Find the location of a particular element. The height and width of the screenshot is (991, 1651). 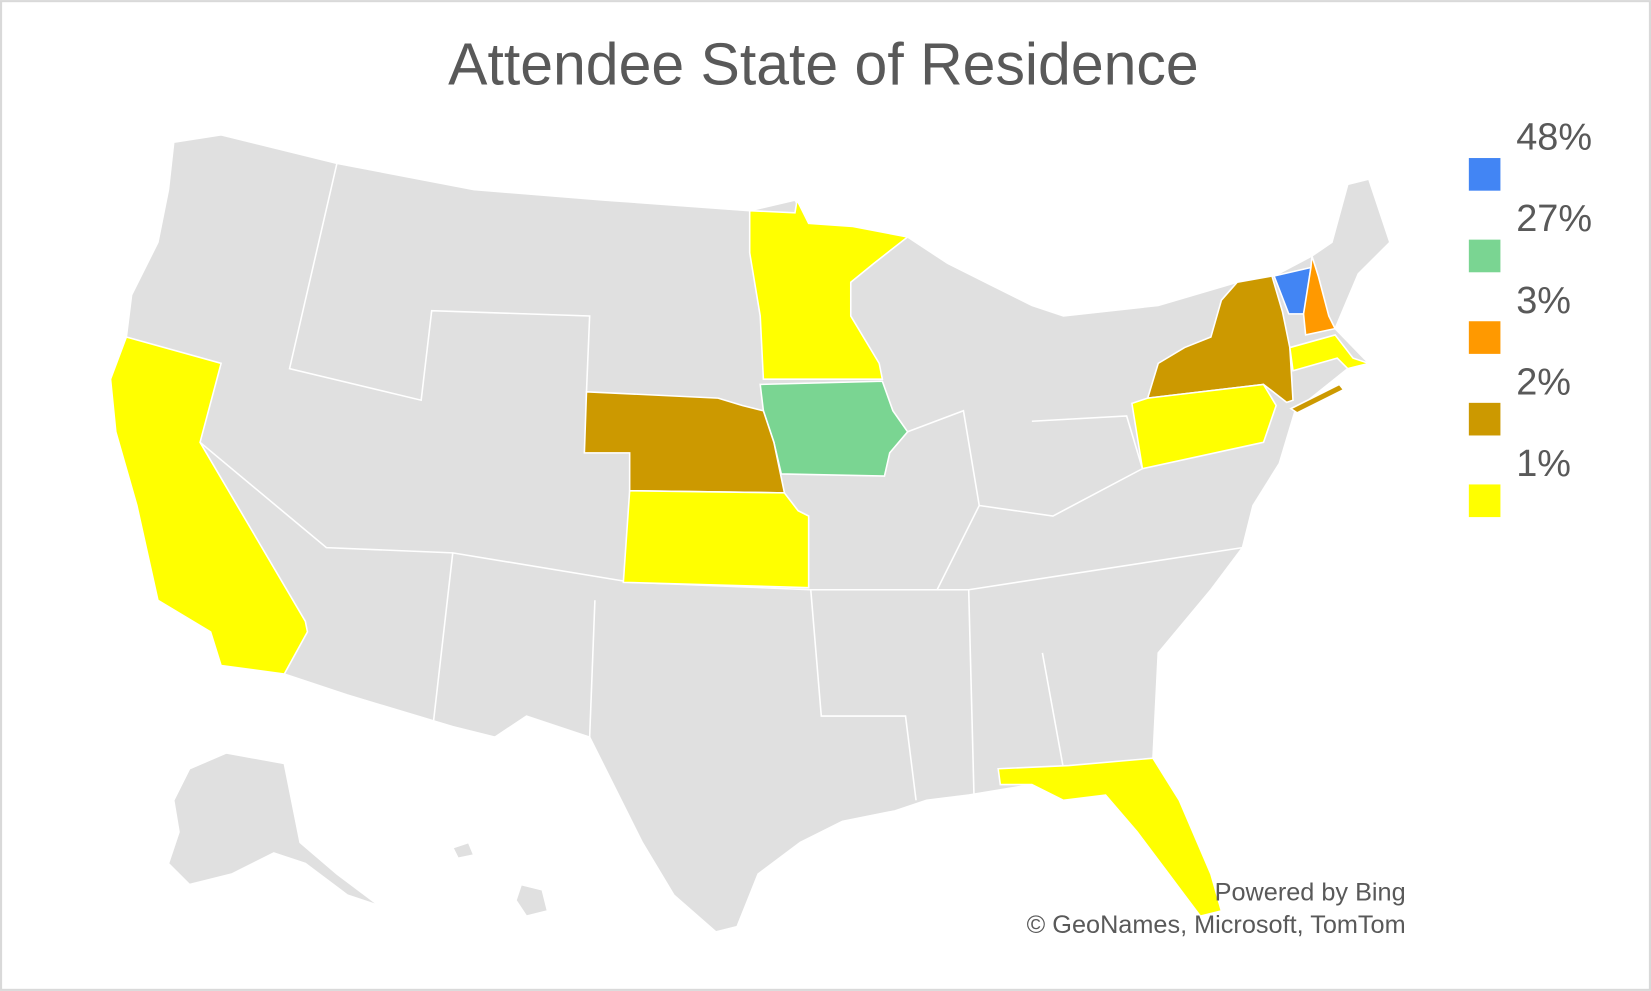

legend-label: 48% is located at coordinates (1554, 138).